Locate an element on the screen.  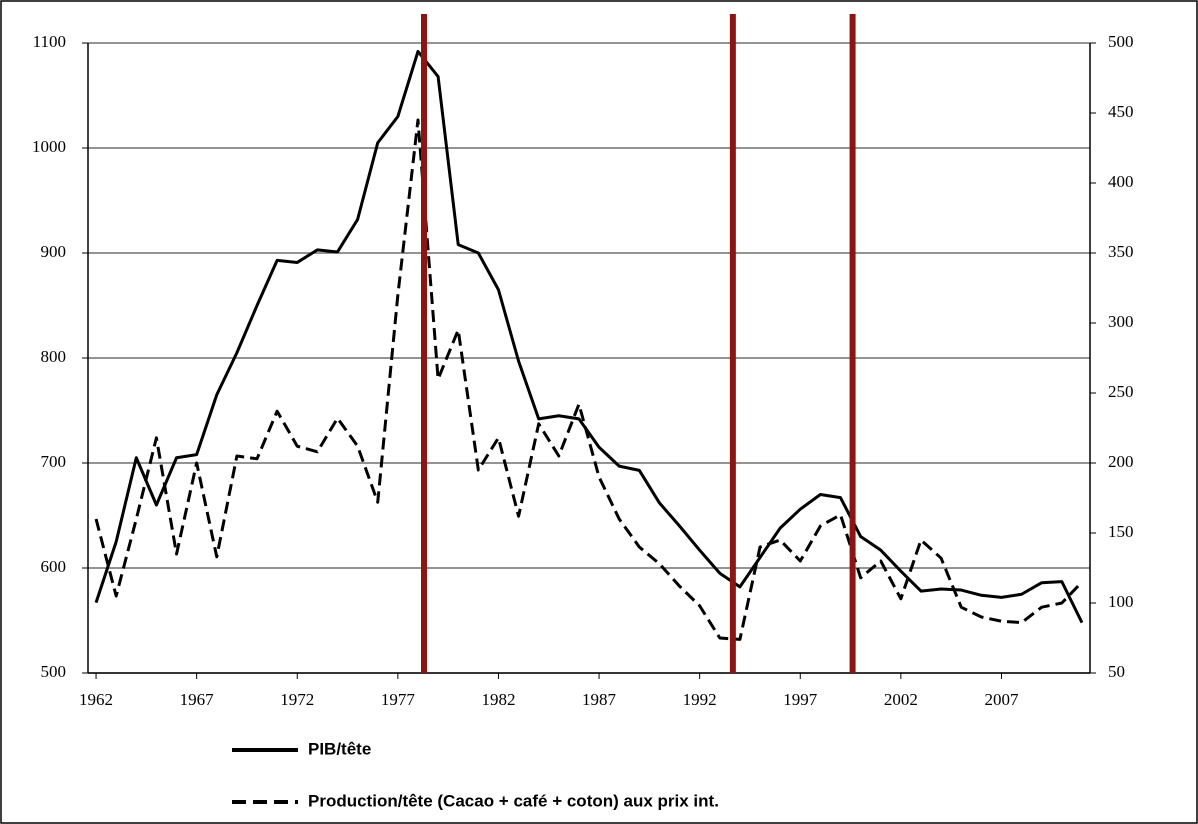
x-tick-label: 1967 is located at coordinates (197, 699).